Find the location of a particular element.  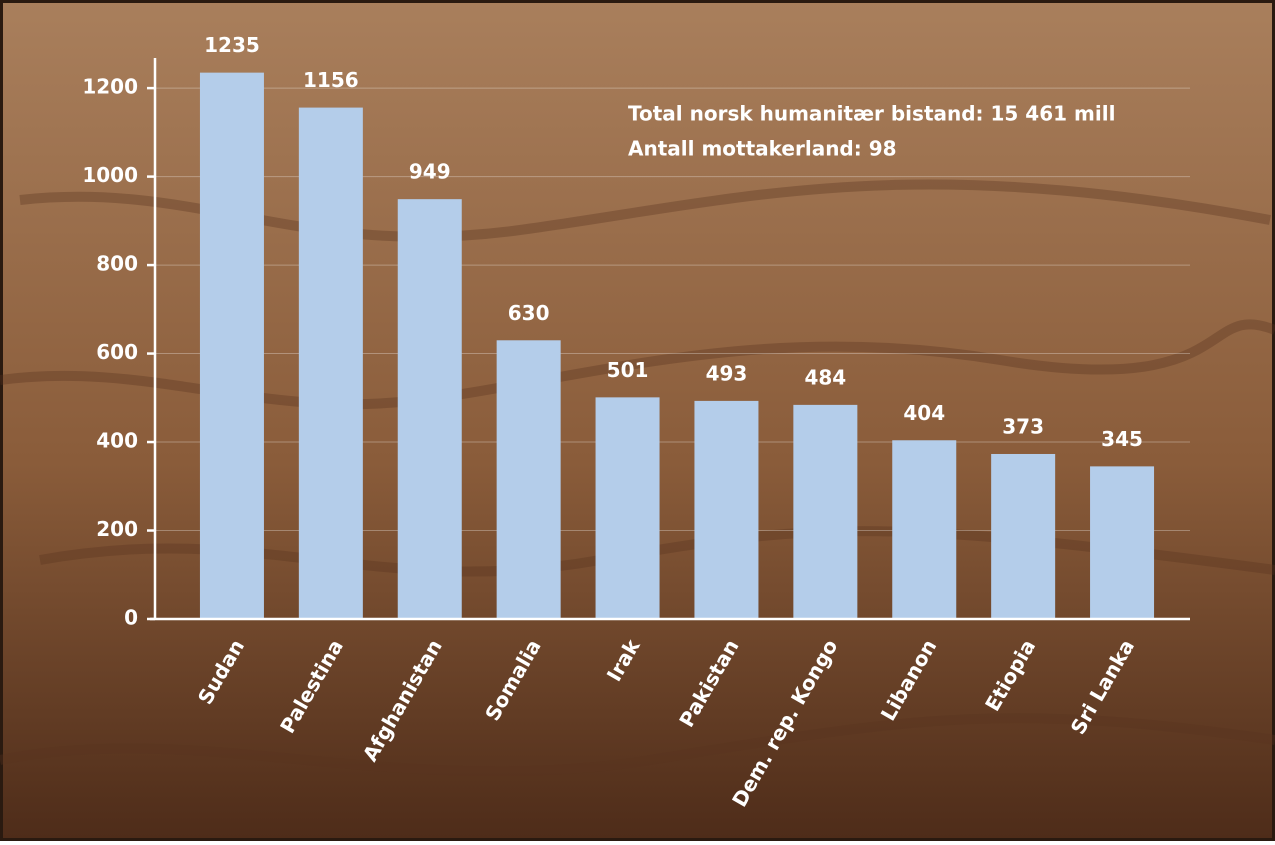

data-label: 501 is located at coordinates (628, 370).